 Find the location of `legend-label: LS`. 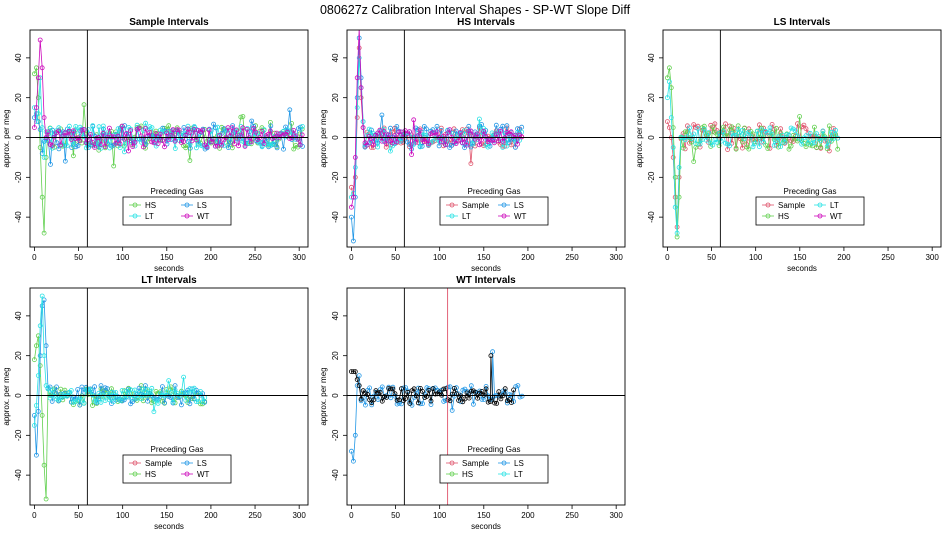

legend-label: LS is located at coordinates (519, 463).